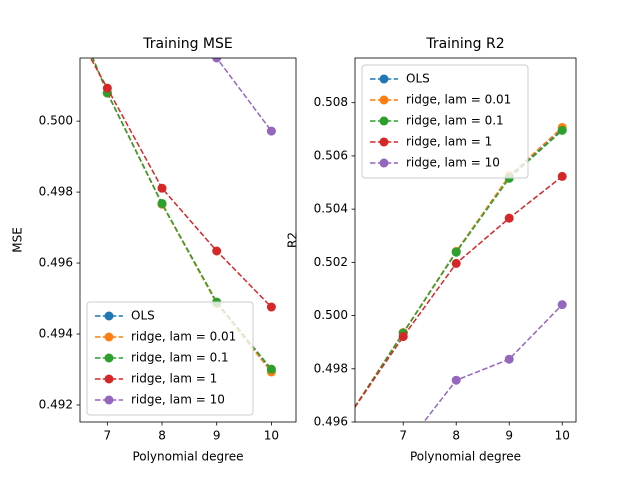 This screenshot has width=640, height=478. What do you see at coordinates (56, 404) in the screenshot?
I see `y-tick-label: 0.492` at bounding box center [56, 404].